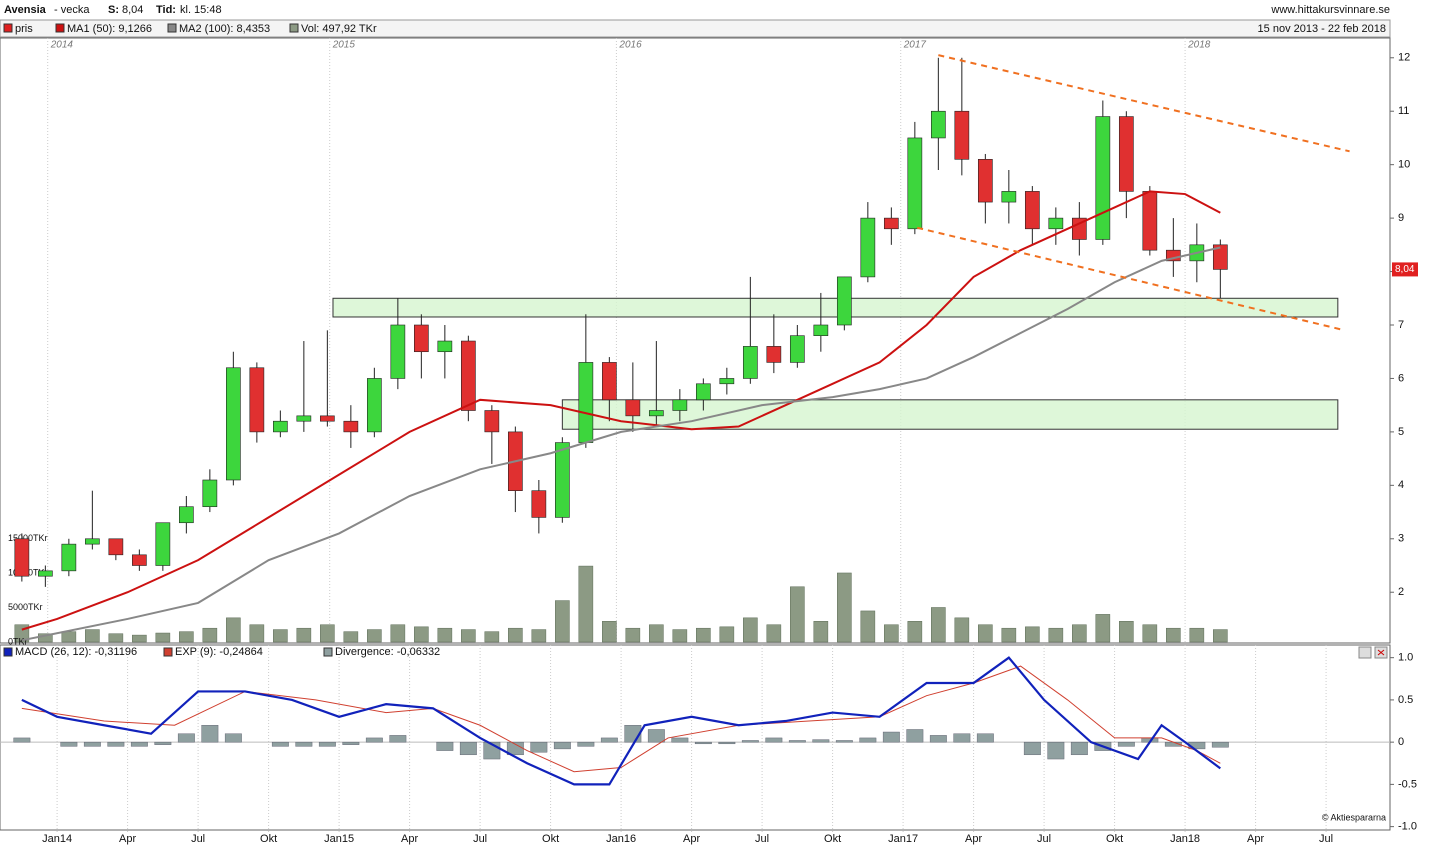 The width and height of the screenshot is (1433, 850). Describe the element at coordinates (339, 839) in the screenshot. I see `x-tick-label: Jan15` at that location.